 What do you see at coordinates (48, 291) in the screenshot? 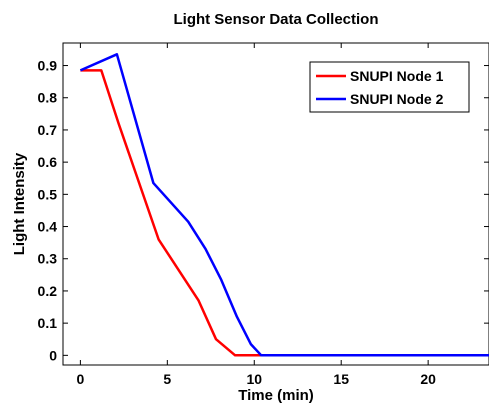
I see `y-tick-label: 0.2` at bounding box center [48, 291].